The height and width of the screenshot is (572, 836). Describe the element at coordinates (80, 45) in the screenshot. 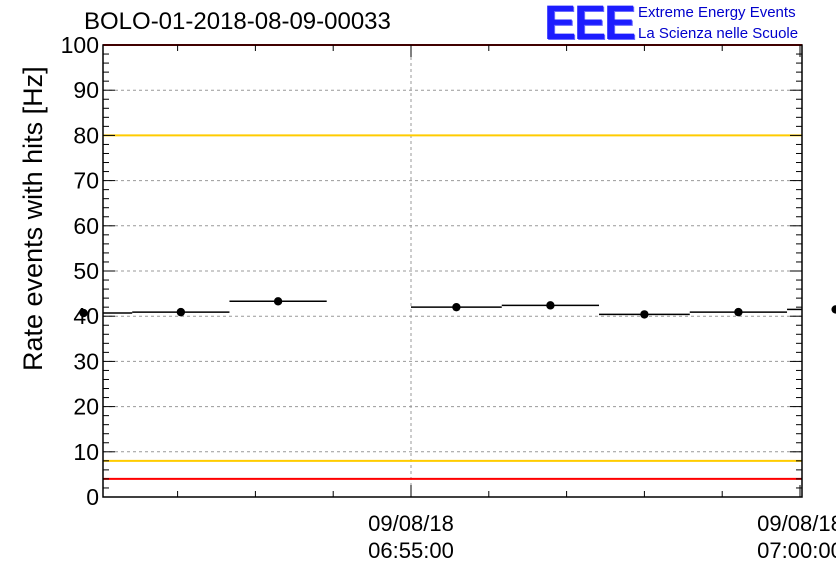

I see `y-tick-label: 100` at that location.